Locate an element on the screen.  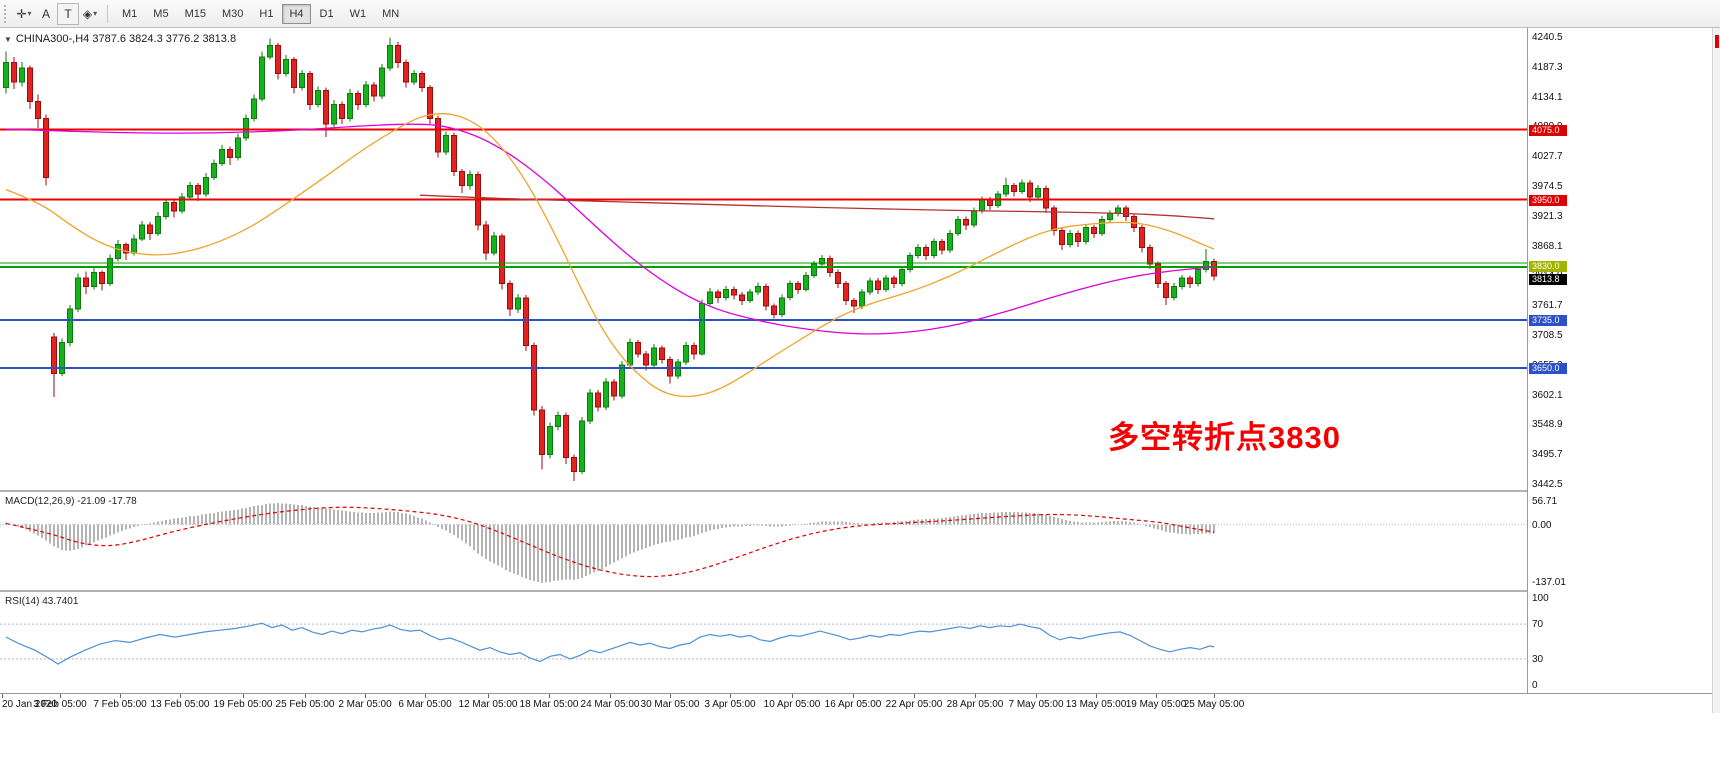
time-axis-label: 3 Apr 05:00 is located at coordinates (730, 704).